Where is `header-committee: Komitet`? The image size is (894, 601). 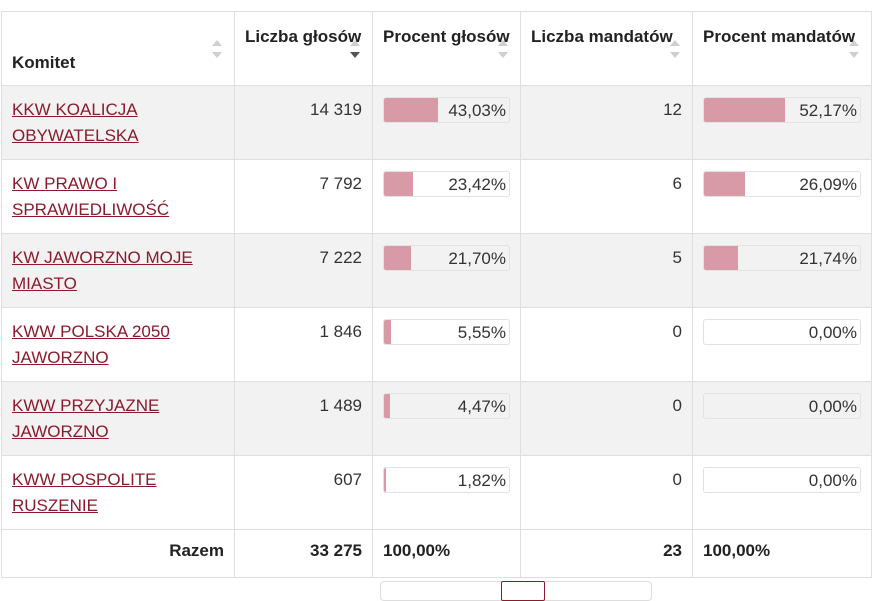 header-committee: Komitet is located at coordinates (118, 48).